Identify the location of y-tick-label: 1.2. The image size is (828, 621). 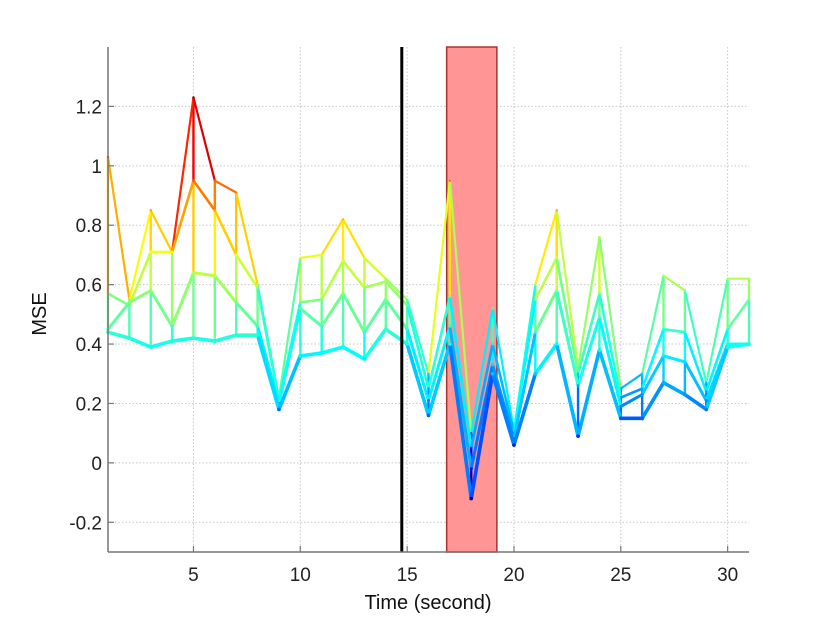
(89, 107).